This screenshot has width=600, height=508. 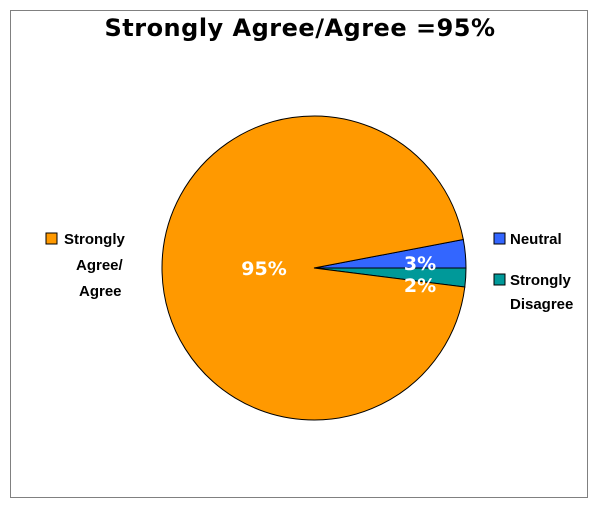 I want to click on legend-swatch-strongly-agree-agree, so click(x=51, y=238).